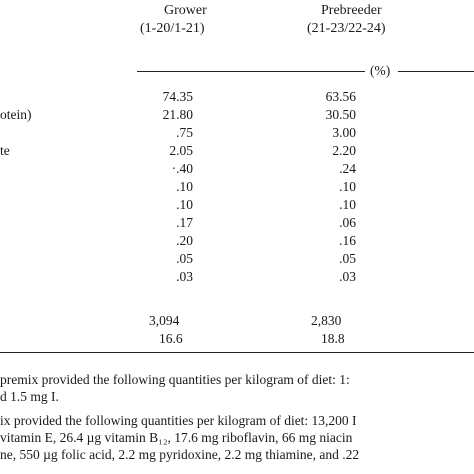  I want to click on grower-value: 74.35, so click(177, 96).